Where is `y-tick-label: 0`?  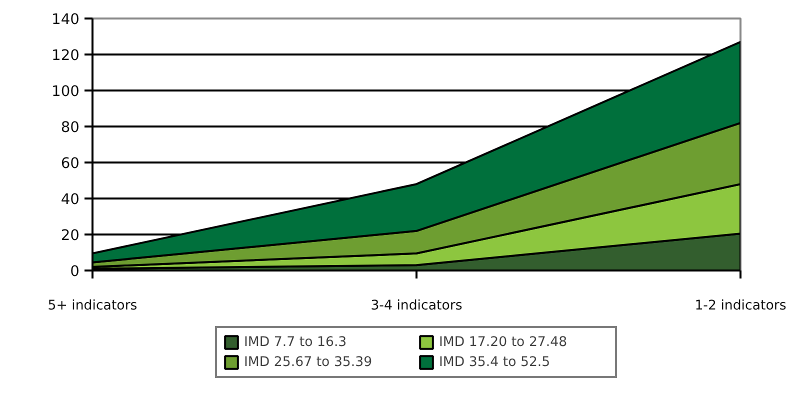
y-tick-label: 0 is located at coordinates (75, 271).